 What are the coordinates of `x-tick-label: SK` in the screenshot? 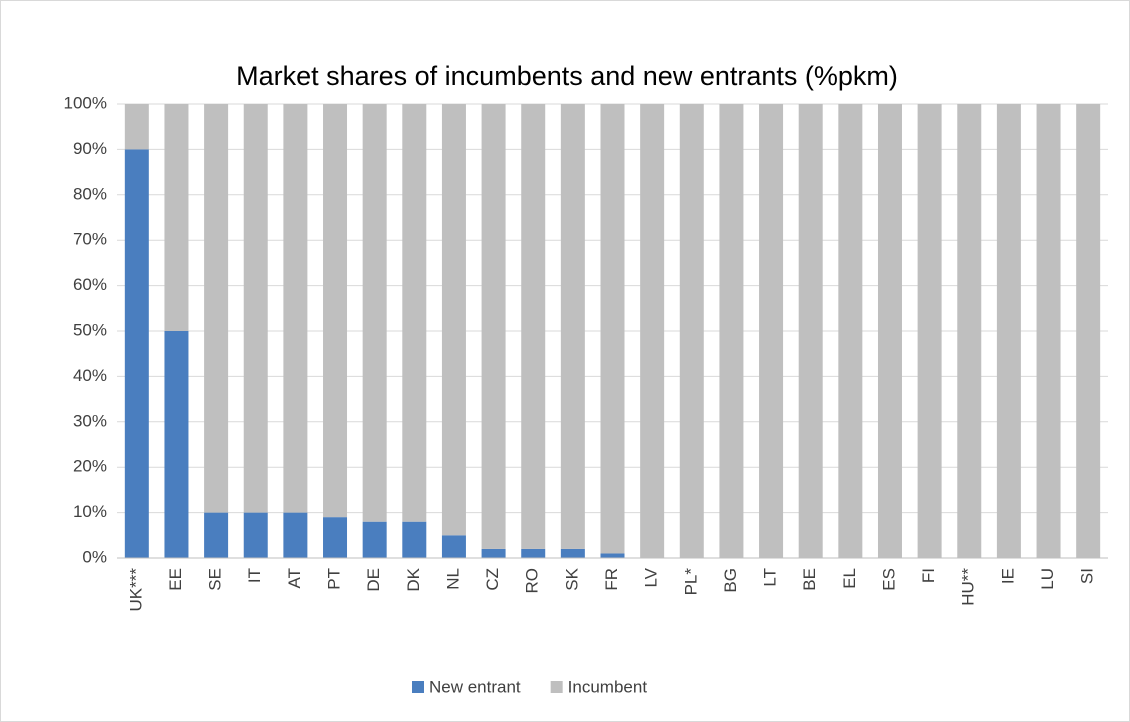 It's located at (571, 578).